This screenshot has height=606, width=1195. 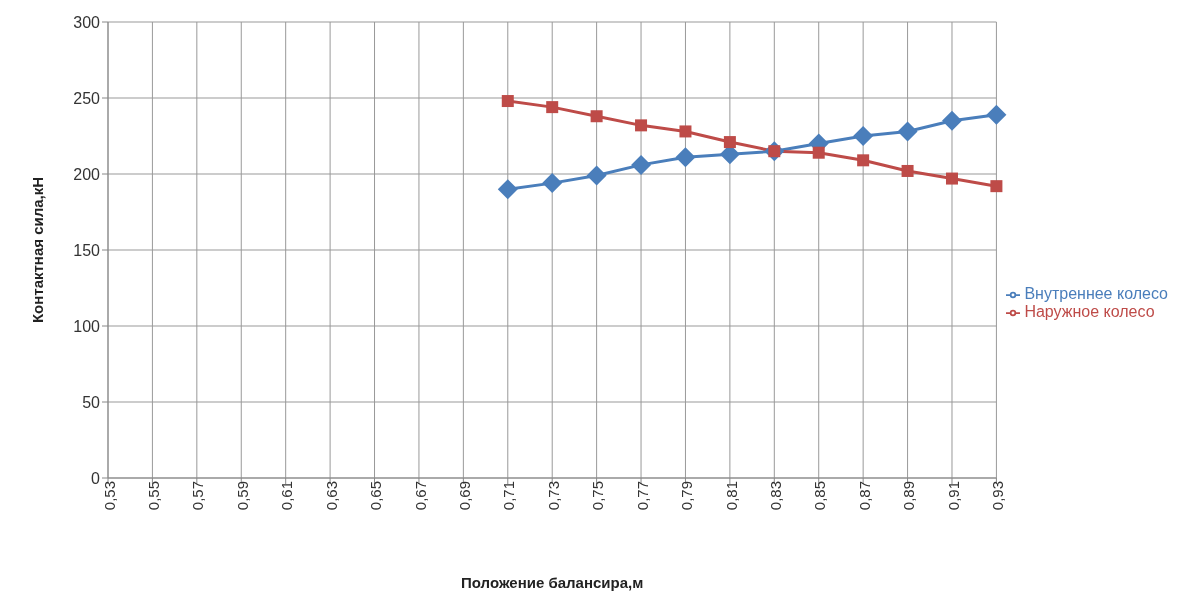 What do you see at coordinates (154, 496) in the screenshot?
I see `x-tick-label: 0,55` at bounding box center [154, 496].